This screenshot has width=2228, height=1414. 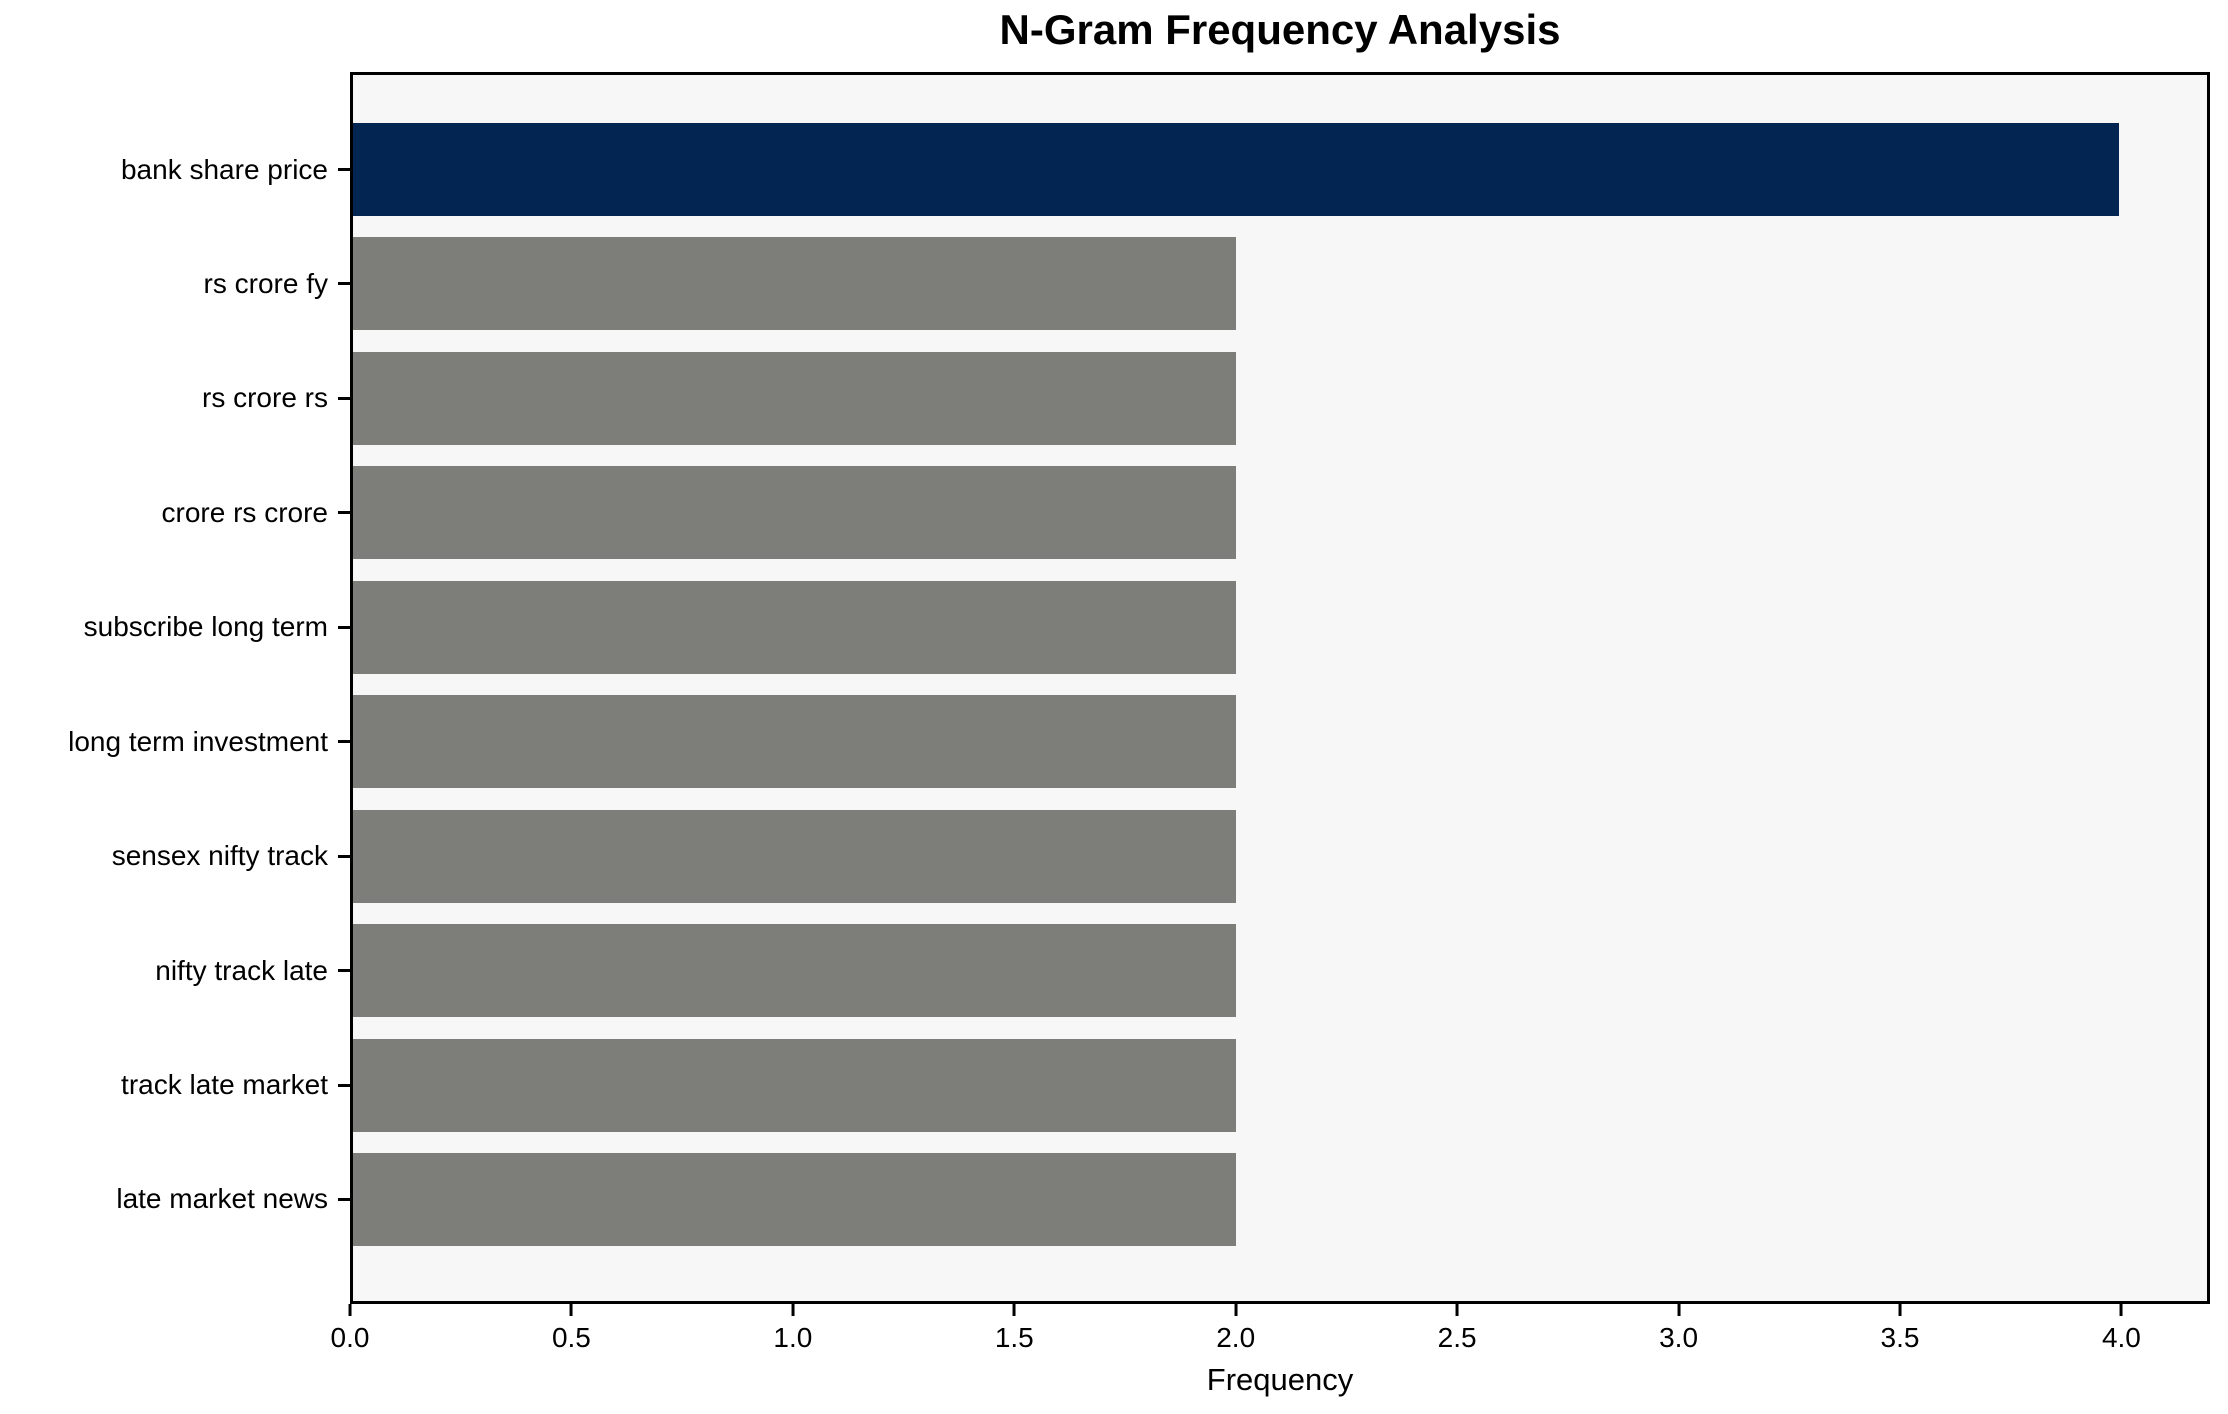 What do you see at coordinates (224, 1084) in the screenshot?
I see `y-tick-label: track late market` at bounding box center [224, 1084].